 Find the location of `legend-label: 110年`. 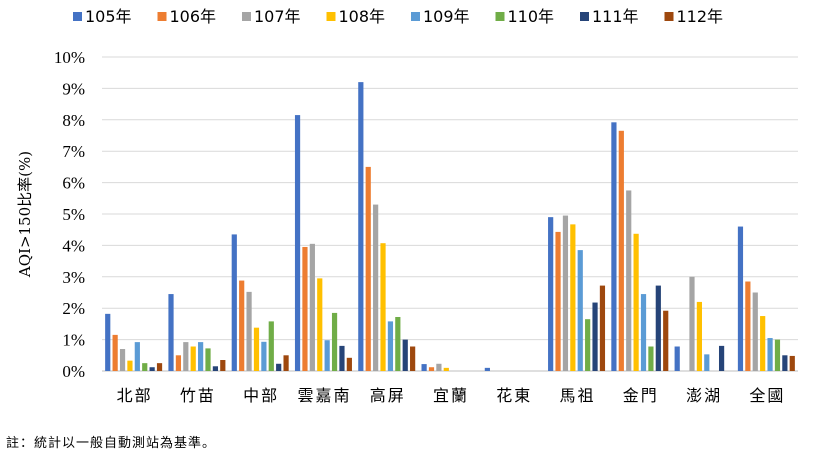

legend-label: 110年 is located at coordinates (531, 16).